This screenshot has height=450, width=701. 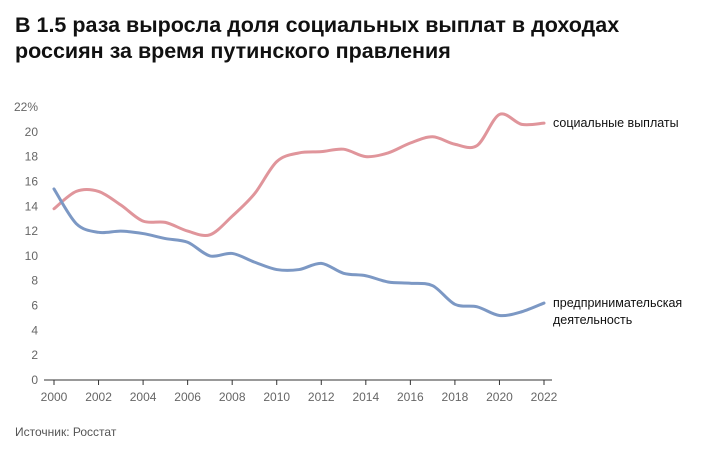 I want to click on y-tick-label: 22%, so click(x=26, y=107).